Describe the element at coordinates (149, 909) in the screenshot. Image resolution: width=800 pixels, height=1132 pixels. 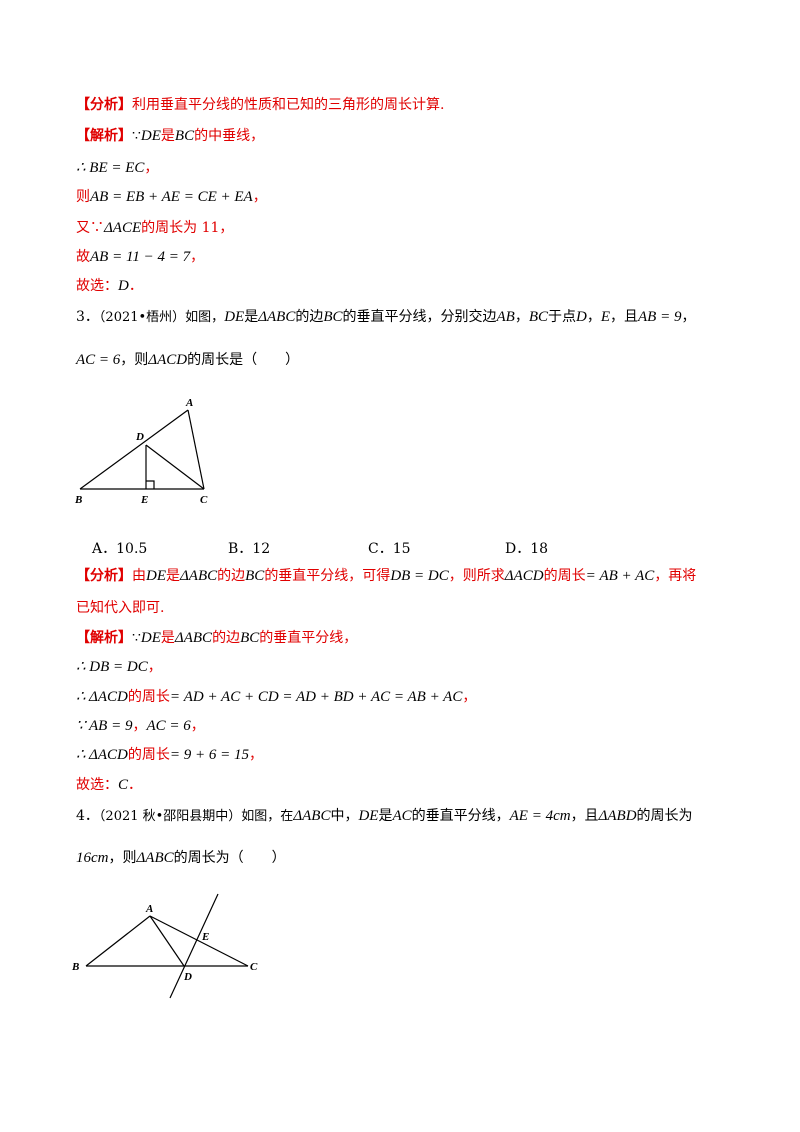
I see `label-a: A` at that location.